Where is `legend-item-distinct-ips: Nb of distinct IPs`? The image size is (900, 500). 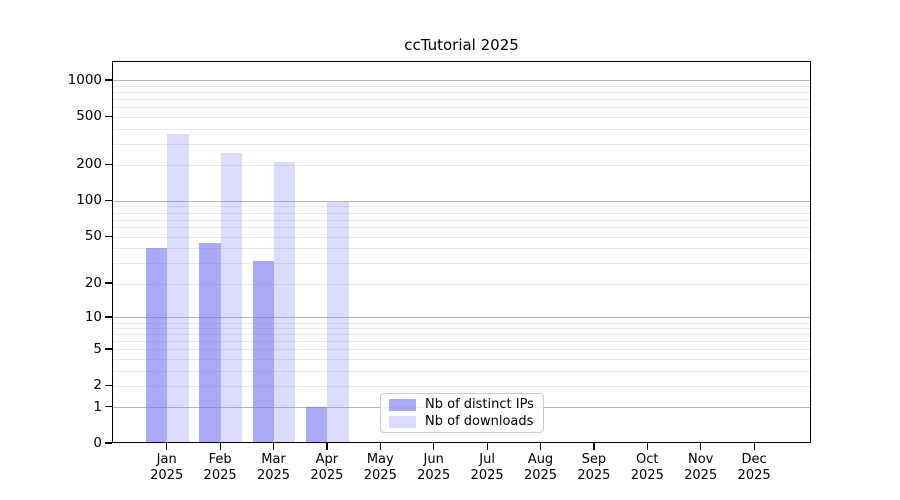
legend-item-distinct-ips: Nb of distinct IPs is located at coordinates (462, 404).